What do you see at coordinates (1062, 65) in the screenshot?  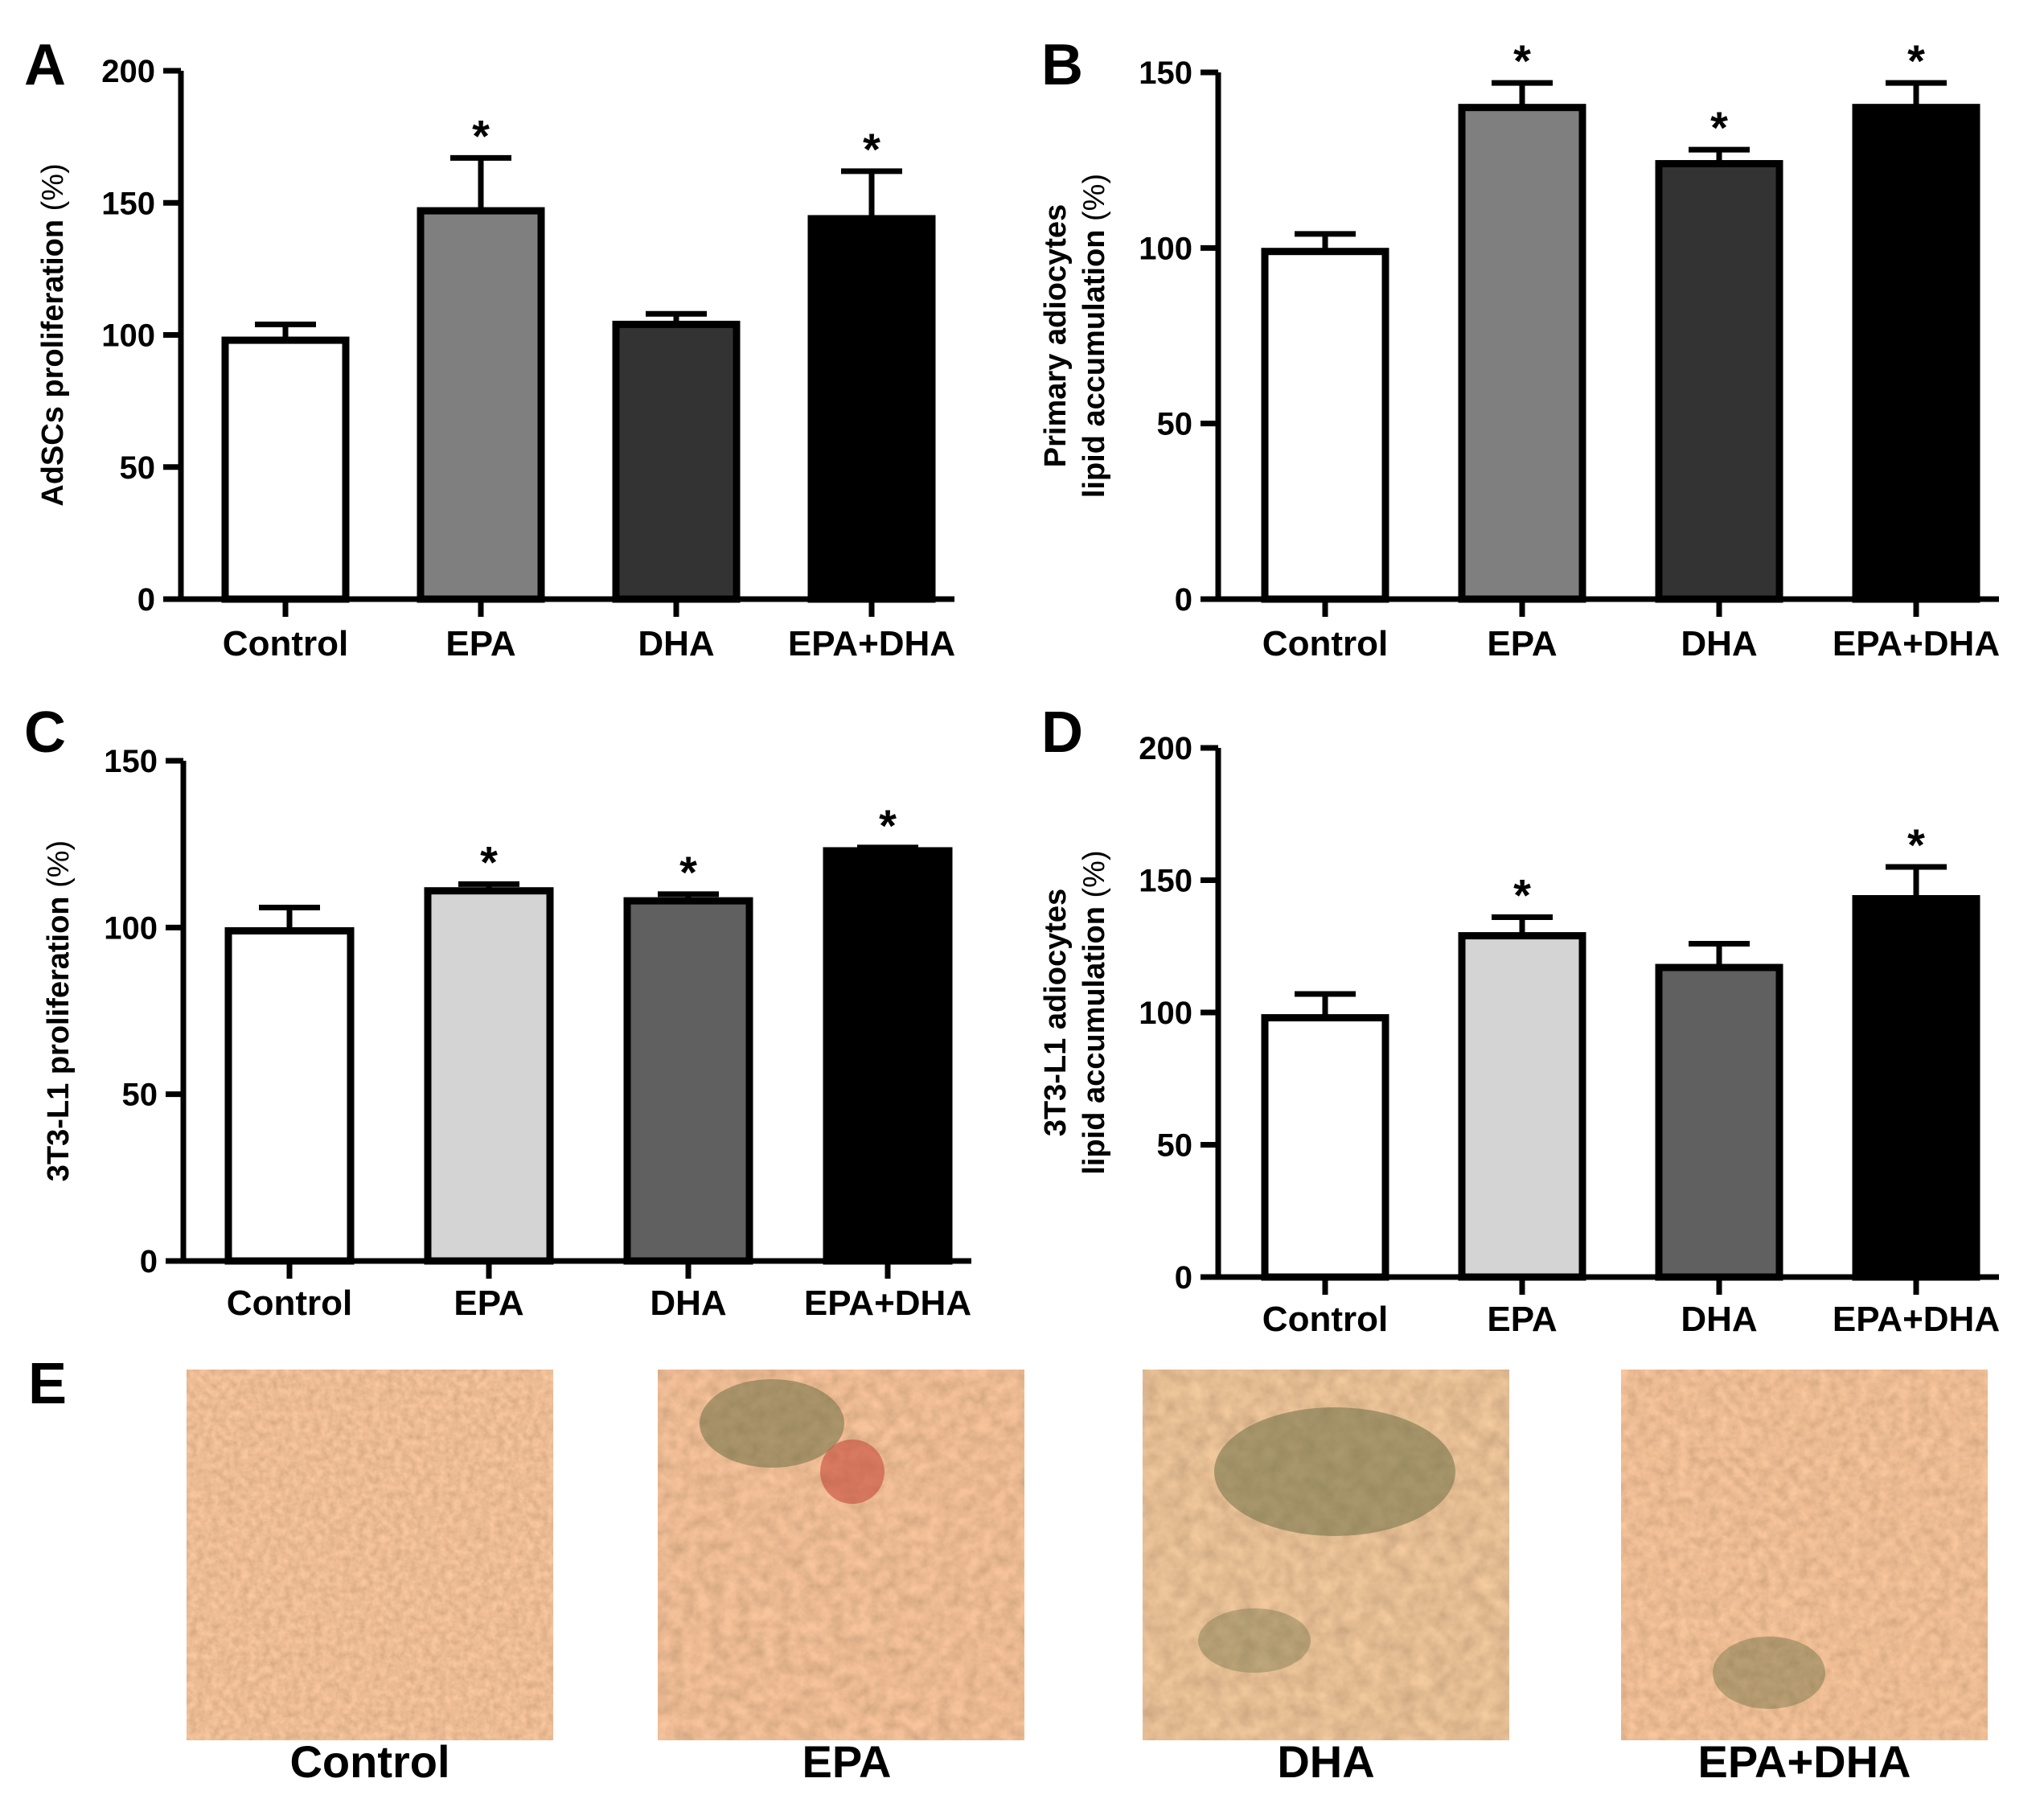 I see `panel-letter-b: B` at bounding box center [1062, 65].